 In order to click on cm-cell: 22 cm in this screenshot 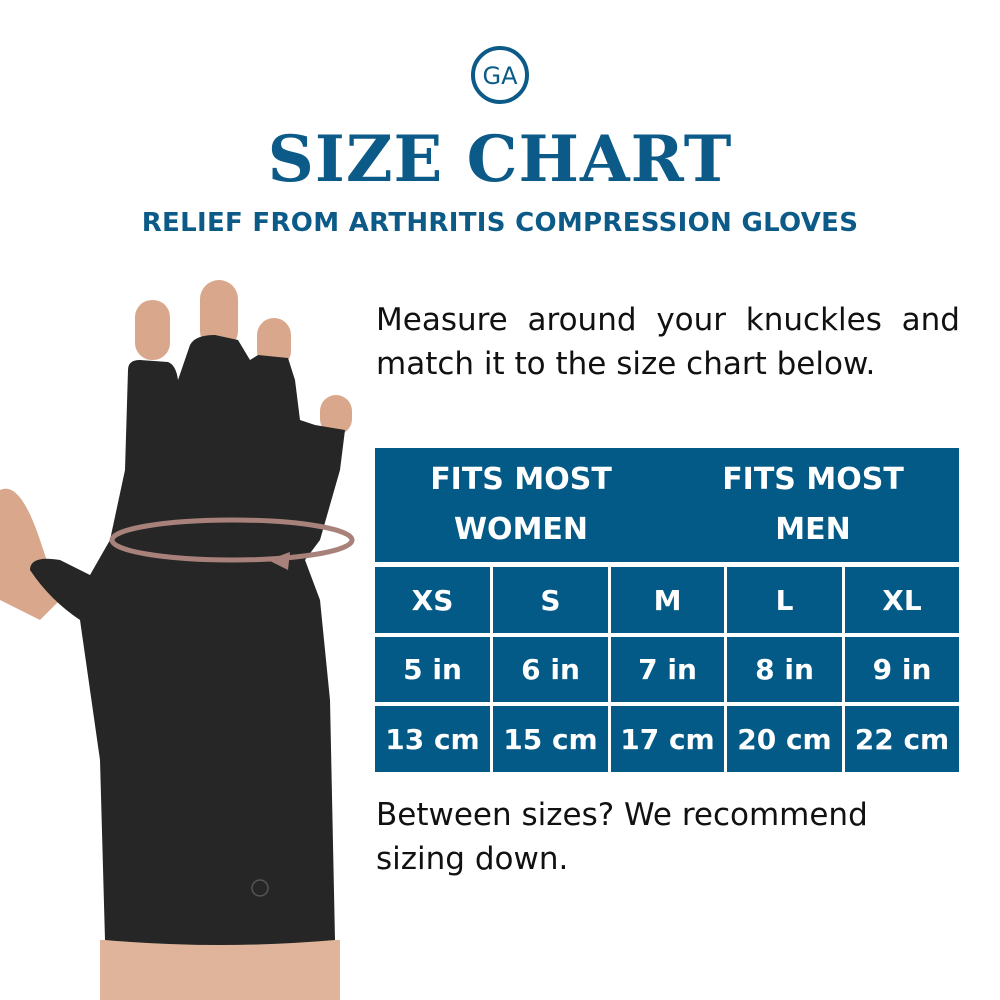, I will do `click(902, 739)`.